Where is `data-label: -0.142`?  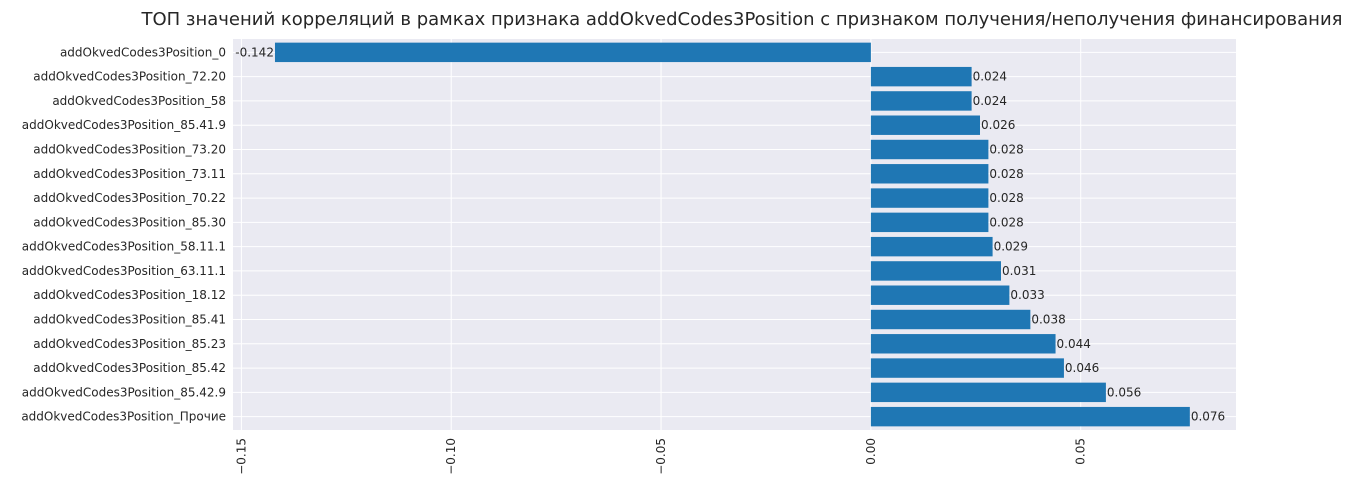
data-label: -0.142 is located at coordinates (254, 52).